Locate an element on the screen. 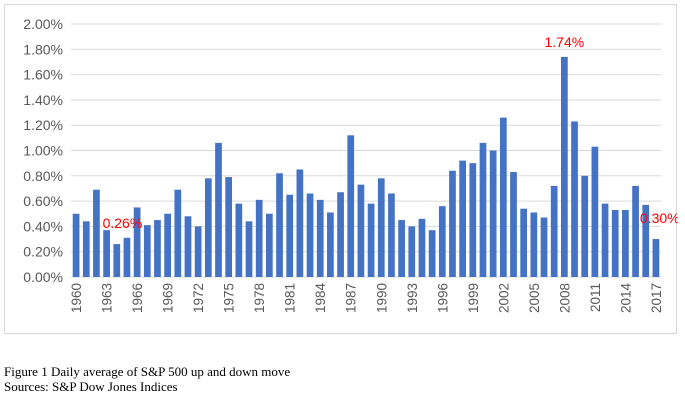 This screenshot has width=685, height=400. bar-1961 is located at coordinates (86, 249).